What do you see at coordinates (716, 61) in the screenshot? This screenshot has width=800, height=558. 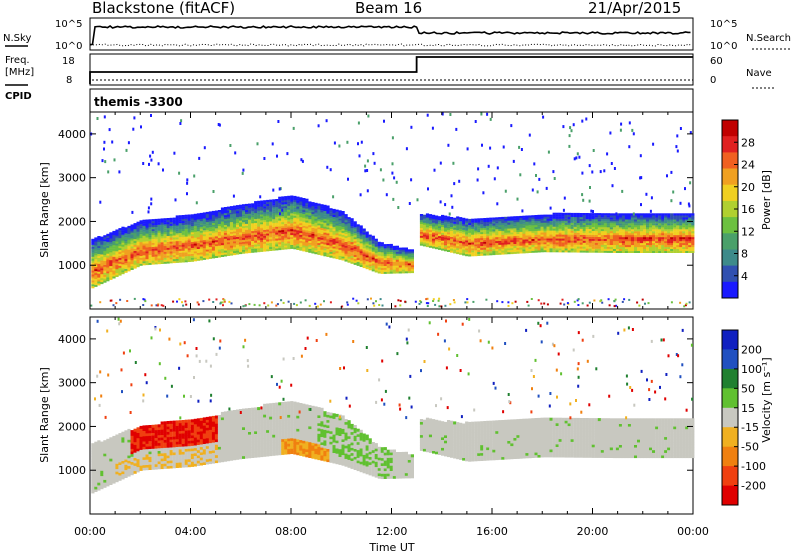 I see `nave-tick-high: 60` at bounding box center [716, 61].